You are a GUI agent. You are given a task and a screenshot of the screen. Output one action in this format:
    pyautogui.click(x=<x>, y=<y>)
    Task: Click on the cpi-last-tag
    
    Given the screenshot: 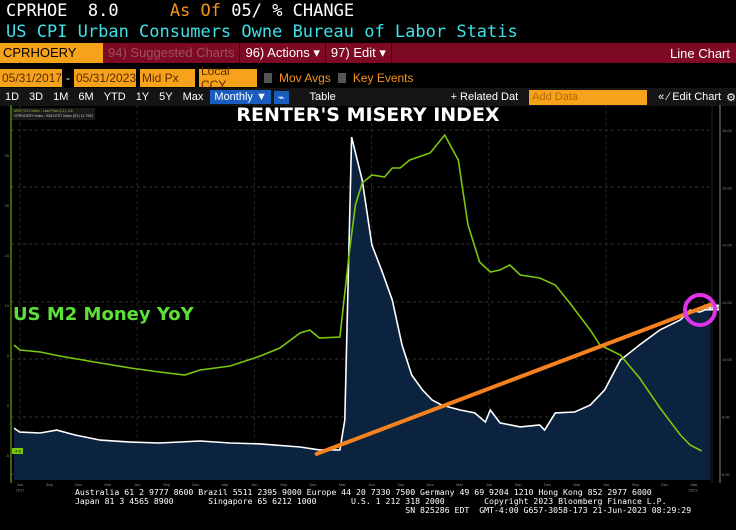 What is the action you would take?
    pyautogui.click(x=711, y=307)
    